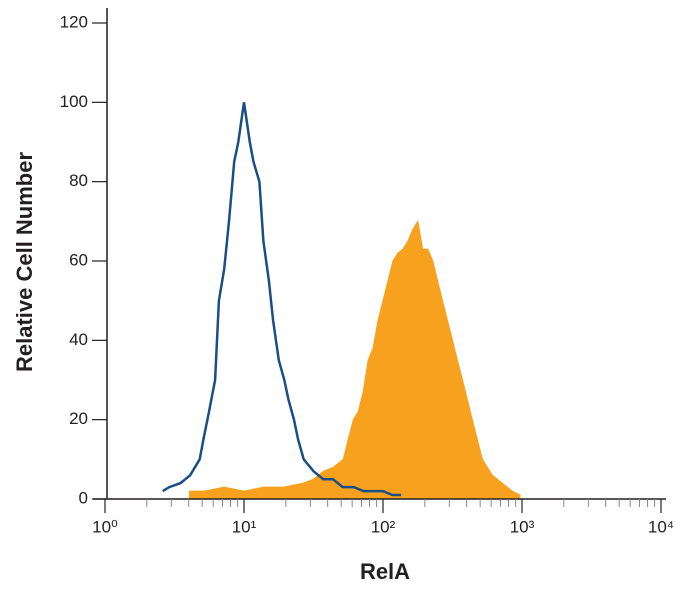 This screenshot has height=601, width=691. What do you see at coordinates (74, 21) in the screenshot?
I see `y-tick-label: 120` at bounding box center [74, 21].